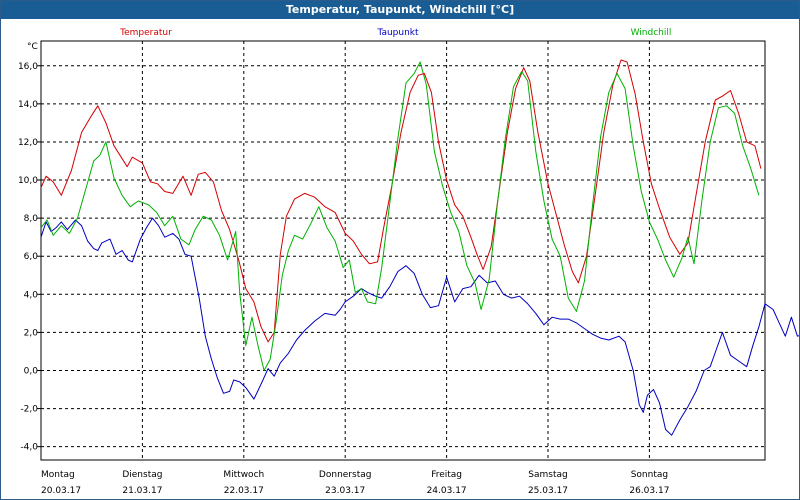 This screenshot has height=500, width=800. I want to click on x-date-label: 25.03.17, so click(548, 491).